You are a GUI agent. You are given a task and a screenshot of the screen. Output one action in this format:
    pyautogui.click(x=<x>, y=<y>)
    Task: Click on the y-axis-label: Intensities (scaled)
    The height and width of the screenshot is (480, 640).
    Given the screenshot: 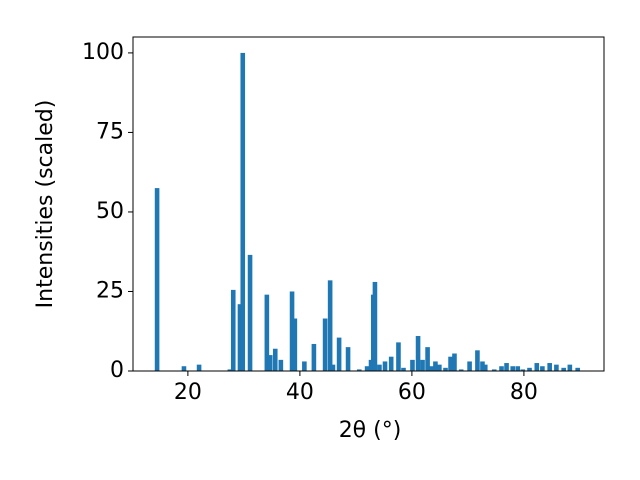 What is the action you would take?
    pyautogui.click(x=45, y=204)
    